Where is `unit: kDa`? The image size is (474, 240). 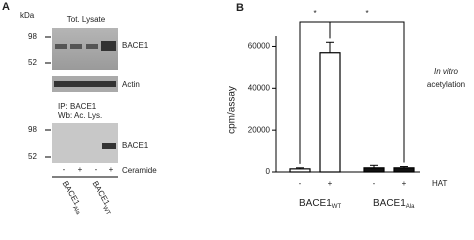
unit: kDa is located at coordinates (27, 15).